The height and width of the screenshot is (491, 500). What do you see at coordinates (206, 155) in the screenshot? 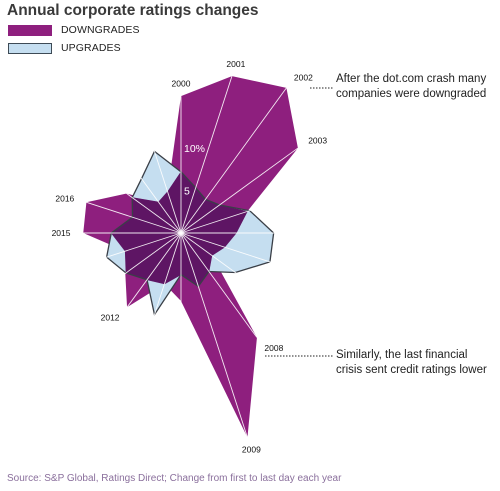
I see `spoke-2001` at bounding box center [206, 155].